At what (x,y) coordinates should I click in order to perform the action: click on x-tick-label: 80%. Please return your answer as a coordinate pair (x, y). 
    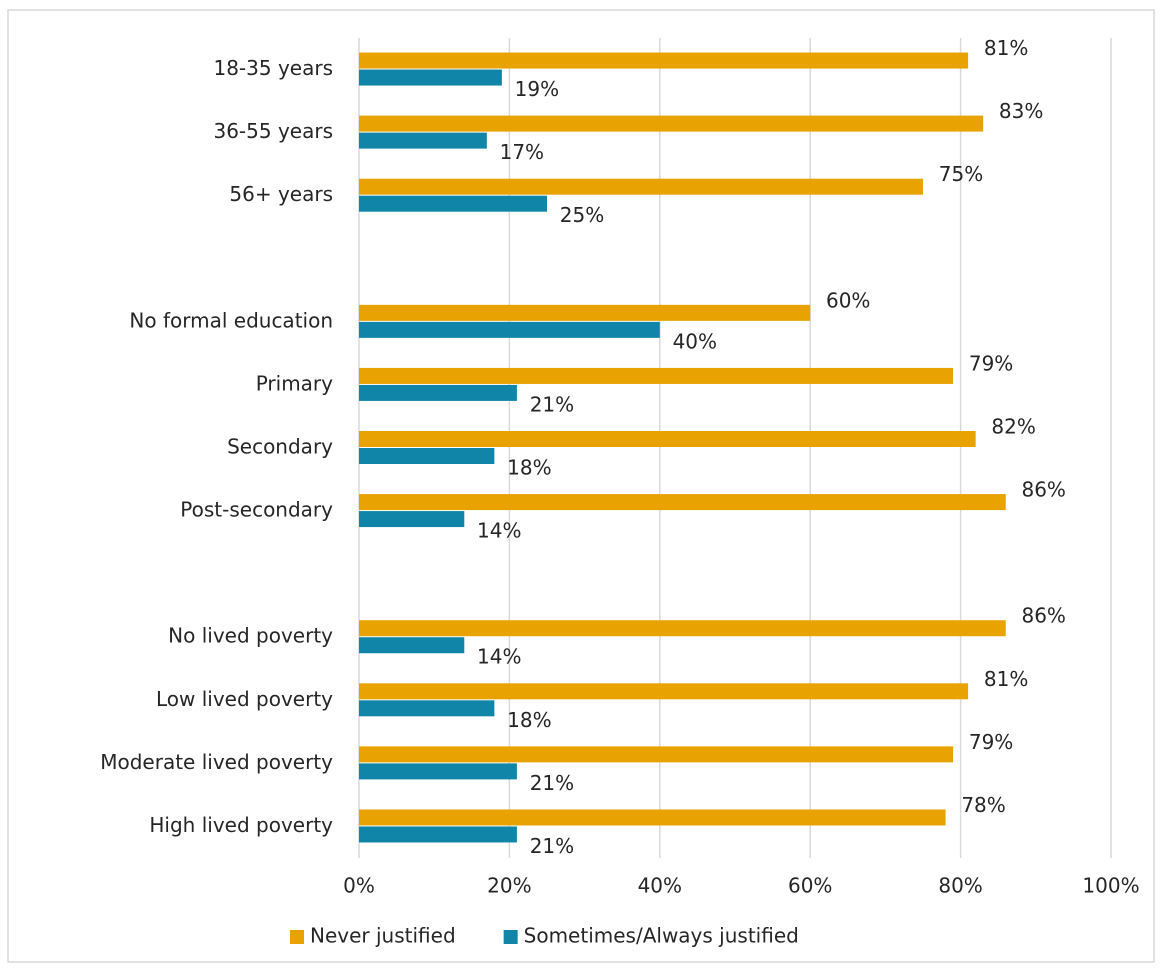
    Looking at the image, I should click on (960, 886).